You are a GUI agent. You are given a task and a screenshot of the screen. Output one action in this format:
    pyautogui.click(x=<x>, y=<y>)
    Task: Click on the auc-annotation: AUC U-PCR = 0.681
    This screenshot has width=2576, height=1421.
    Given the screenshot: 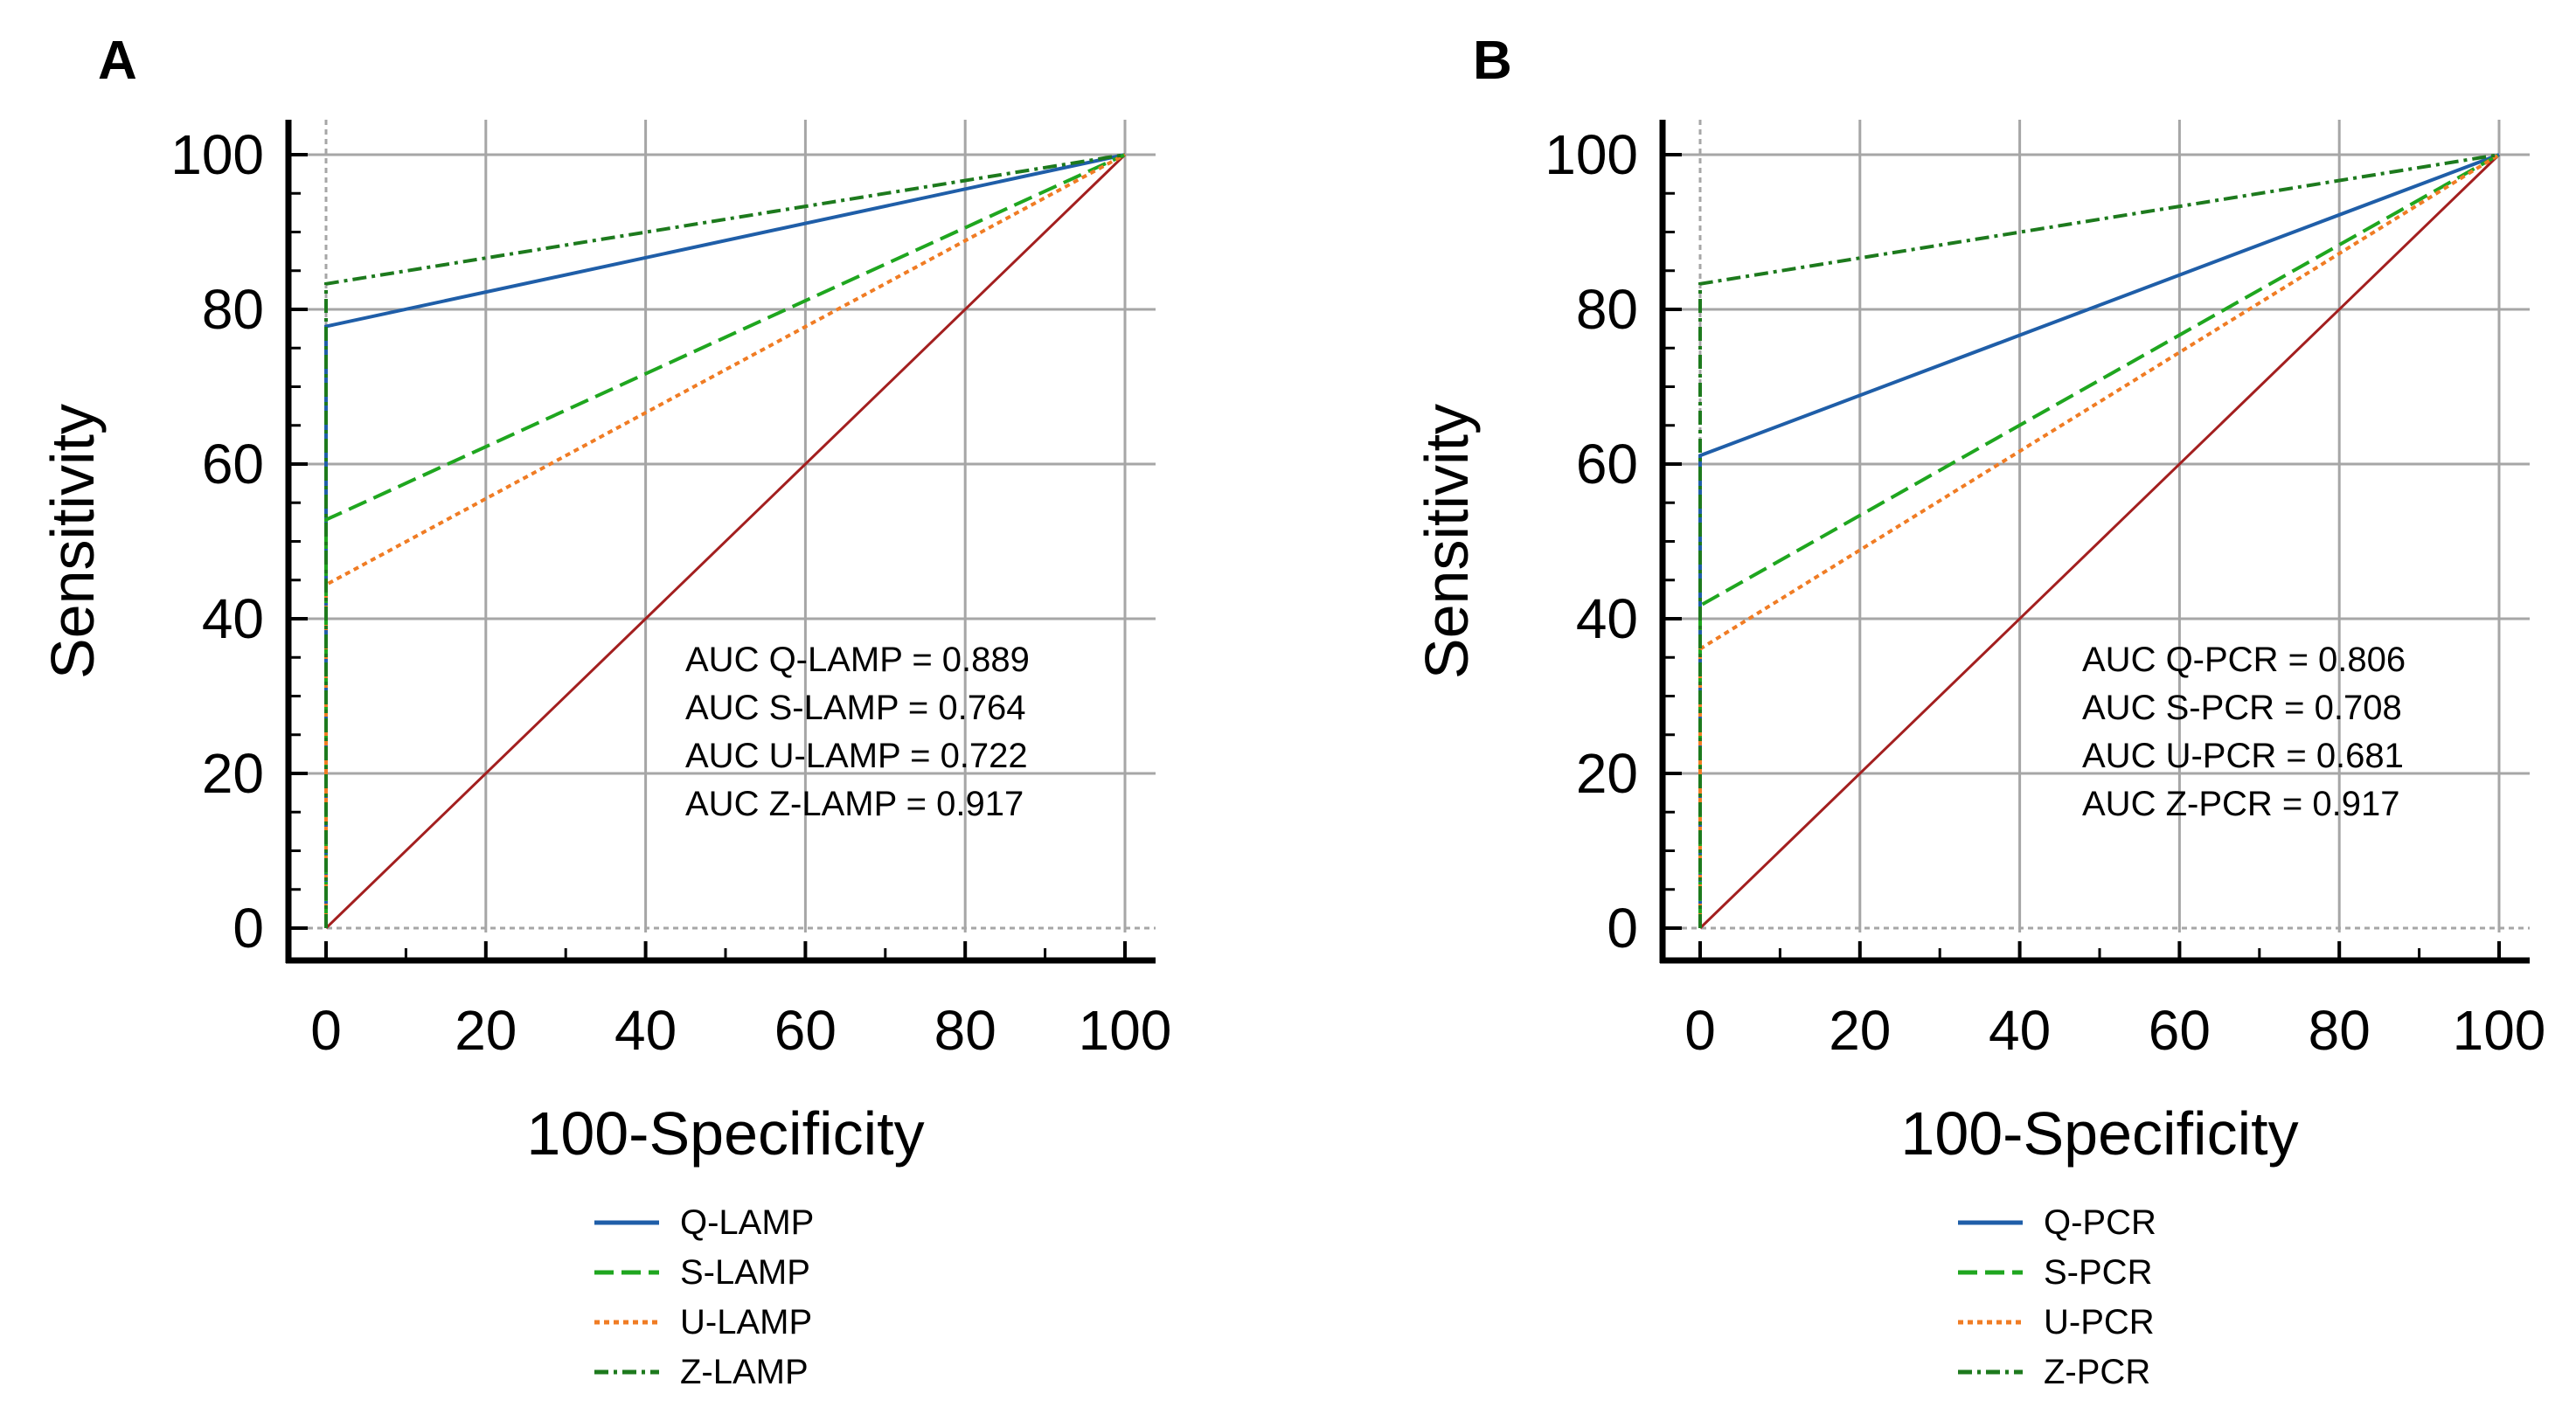 What is the action you would take?
    pyautogui.click(x=2243, y=756)
    